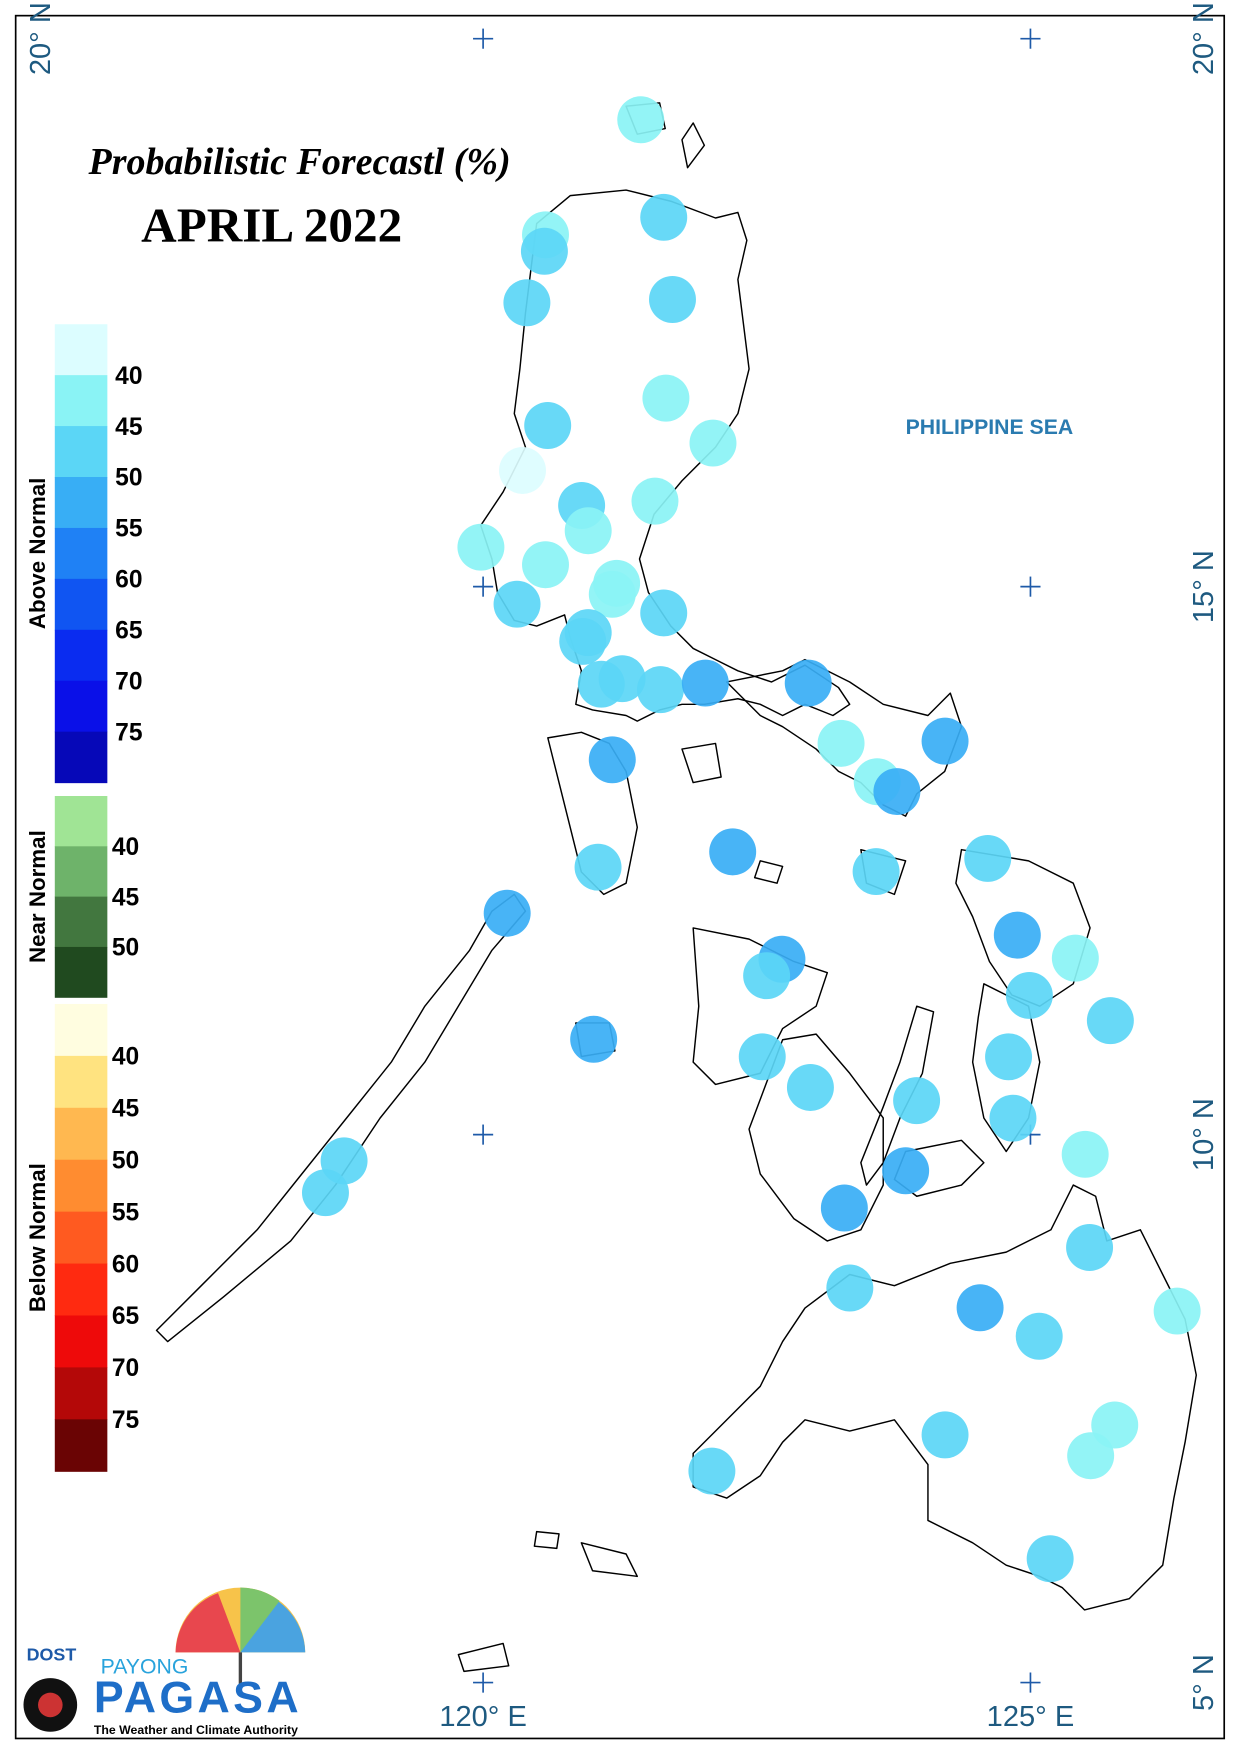 This screenshot has width=1241, height=1753. Describe the element at coordinates (196, 1730) in the screenshot. I see `logo-tagline: The Weather and Climate Authority` at that location.